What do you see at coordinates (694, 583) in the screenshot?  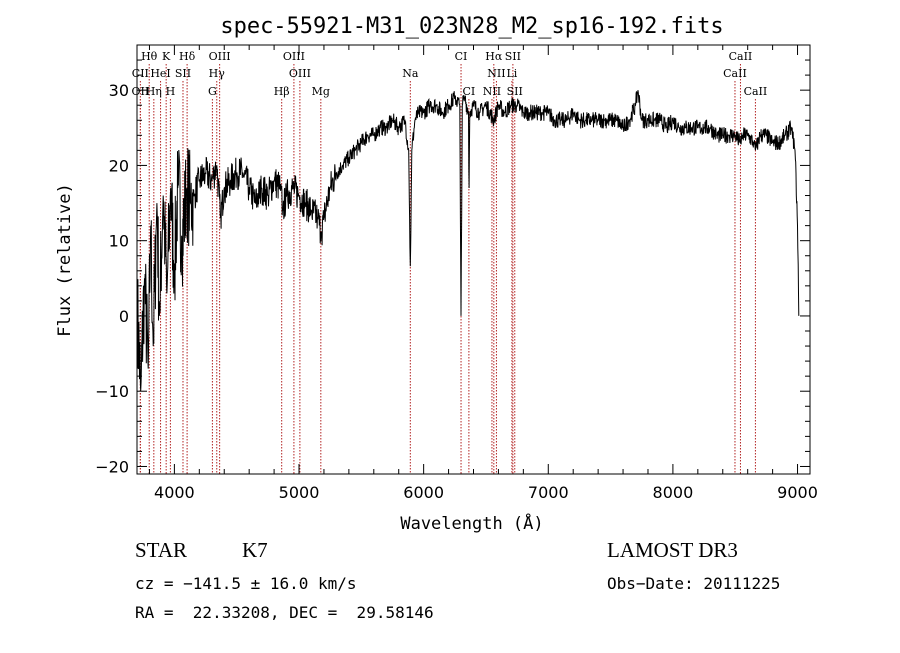 I see `observation-date: Obs−Date: 20111225` at bounding box center [694, 583].